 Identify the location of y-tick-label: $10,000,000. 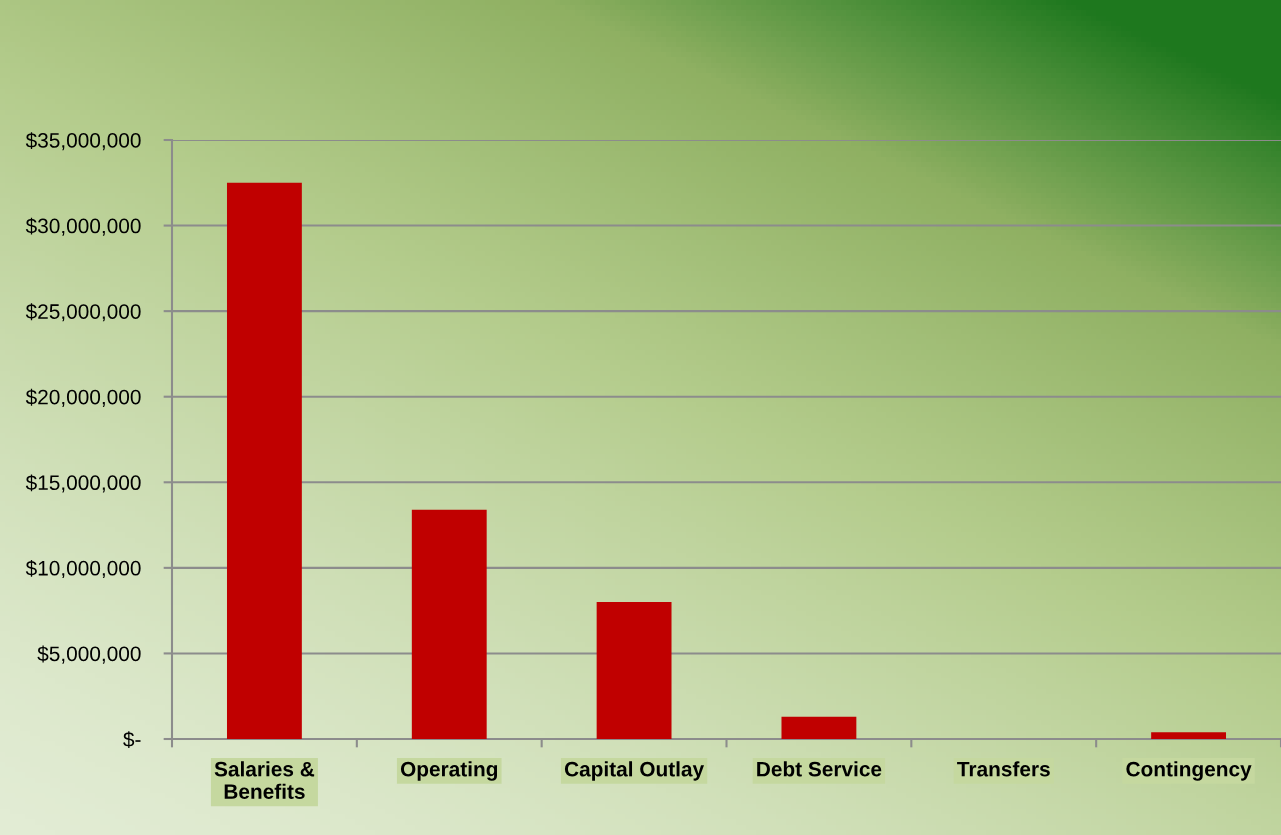
(83, 569).